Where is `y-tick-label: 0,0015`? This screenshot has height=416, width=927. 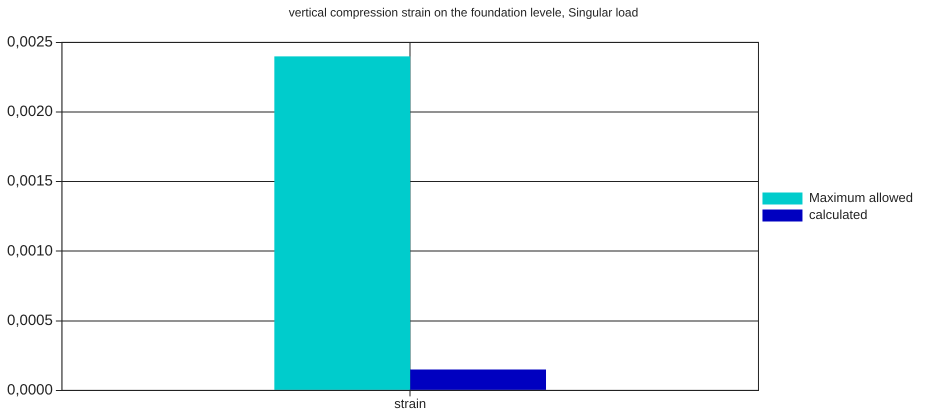
y-tick-label: 0,0015 is located at coordinates (29, 181).